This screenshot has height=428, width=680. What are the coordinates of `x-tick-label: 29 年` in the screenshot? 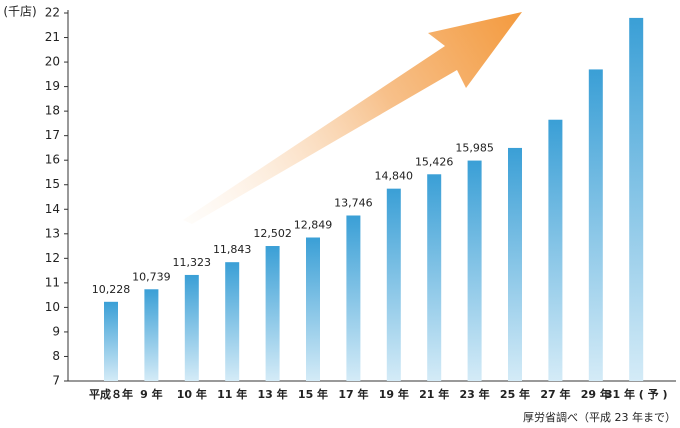 It's located at (596, 394).